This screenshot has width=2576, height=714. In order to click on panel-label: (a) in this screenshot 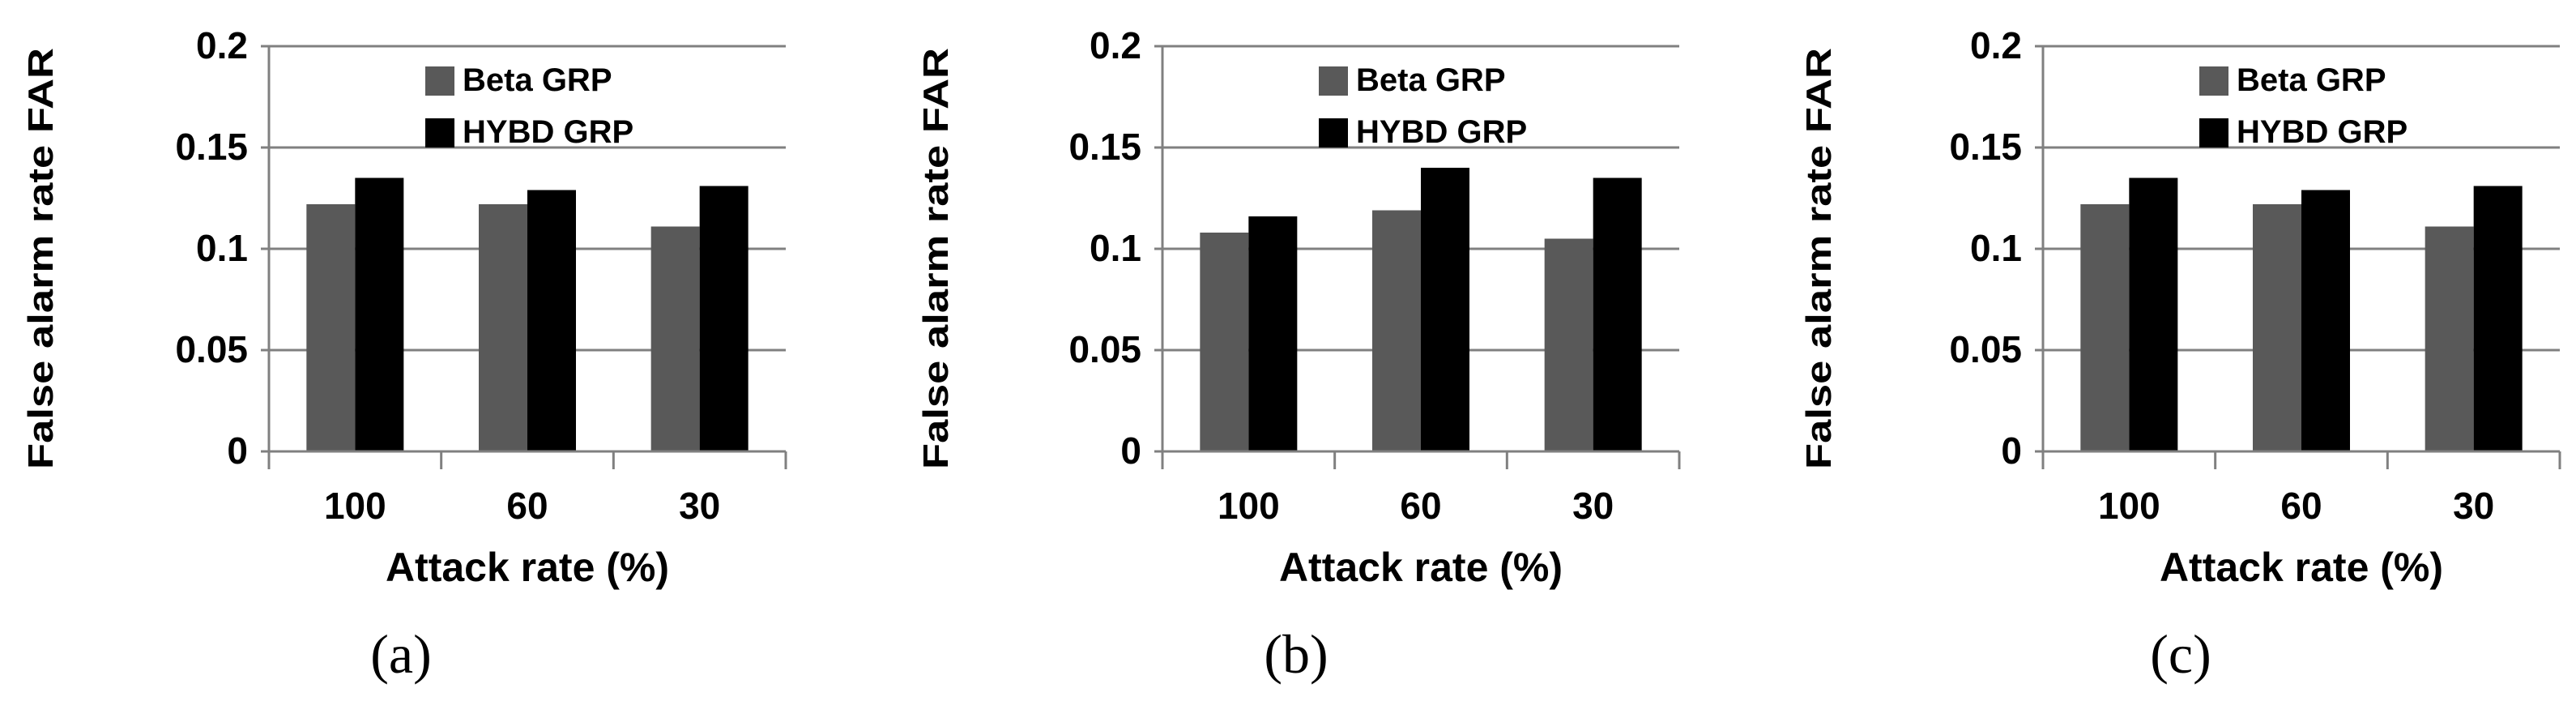, I will do `click(401, 654)`.